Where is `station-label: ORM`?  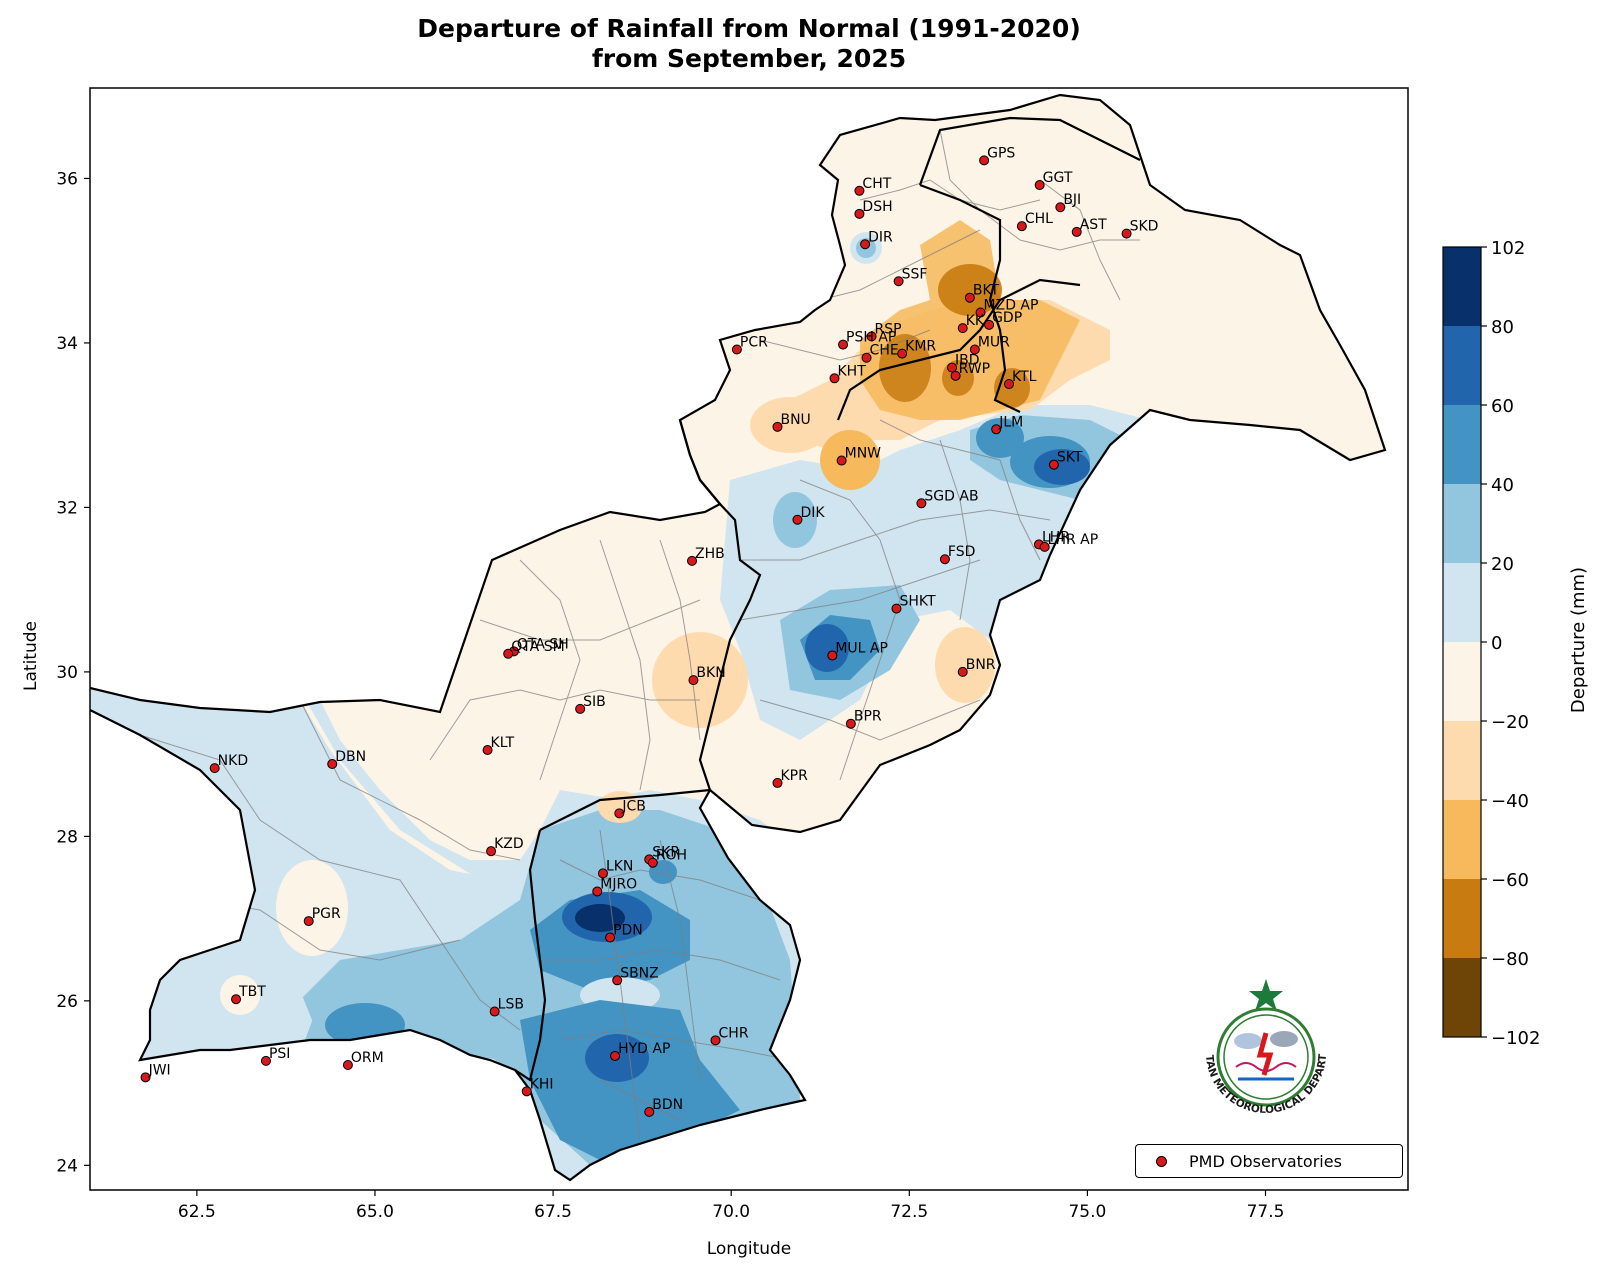
station-label: ORM is located at coordinates (367, 1058).